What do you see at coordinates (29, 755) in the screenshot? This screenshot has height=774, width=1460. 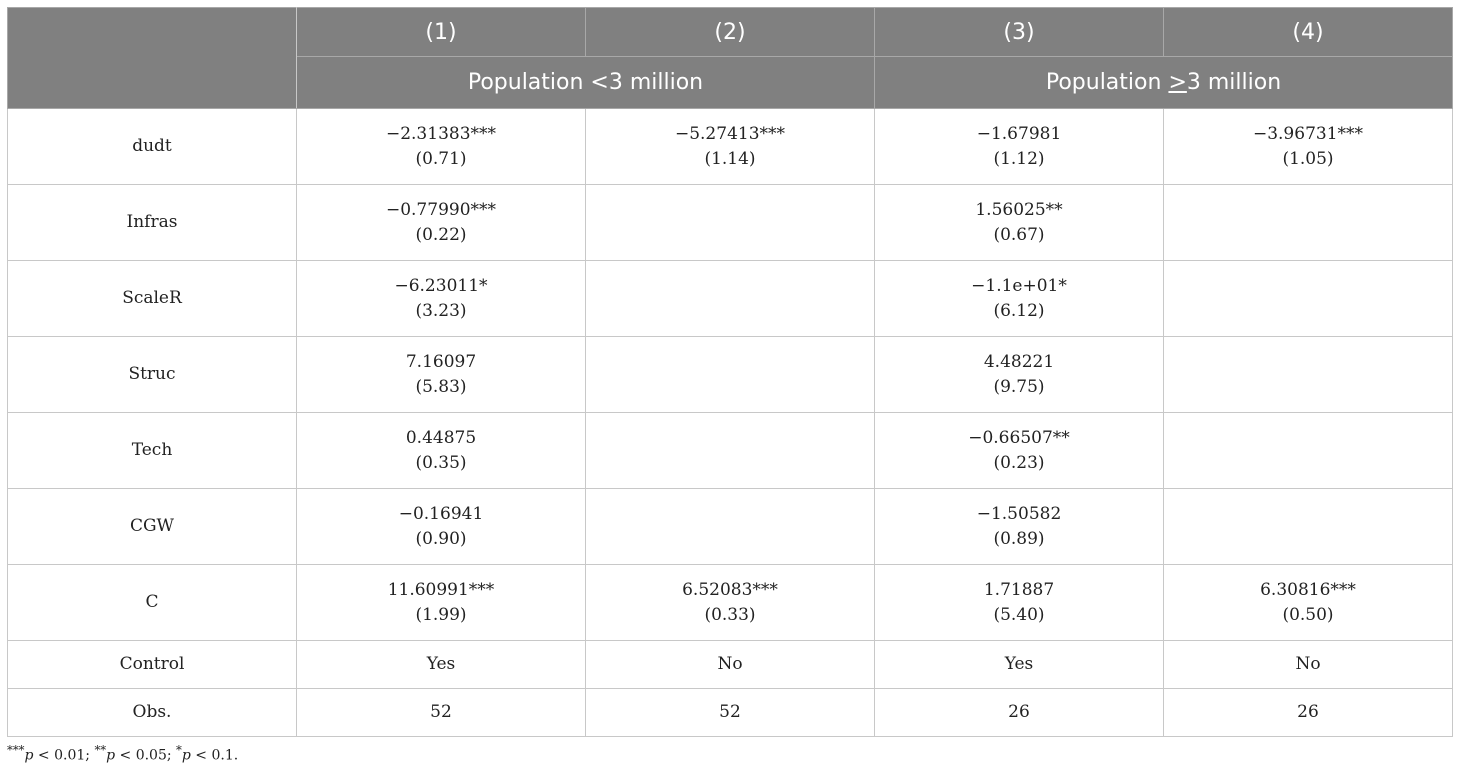 I see `note-p-1: p` at bounding box center [29, 755].